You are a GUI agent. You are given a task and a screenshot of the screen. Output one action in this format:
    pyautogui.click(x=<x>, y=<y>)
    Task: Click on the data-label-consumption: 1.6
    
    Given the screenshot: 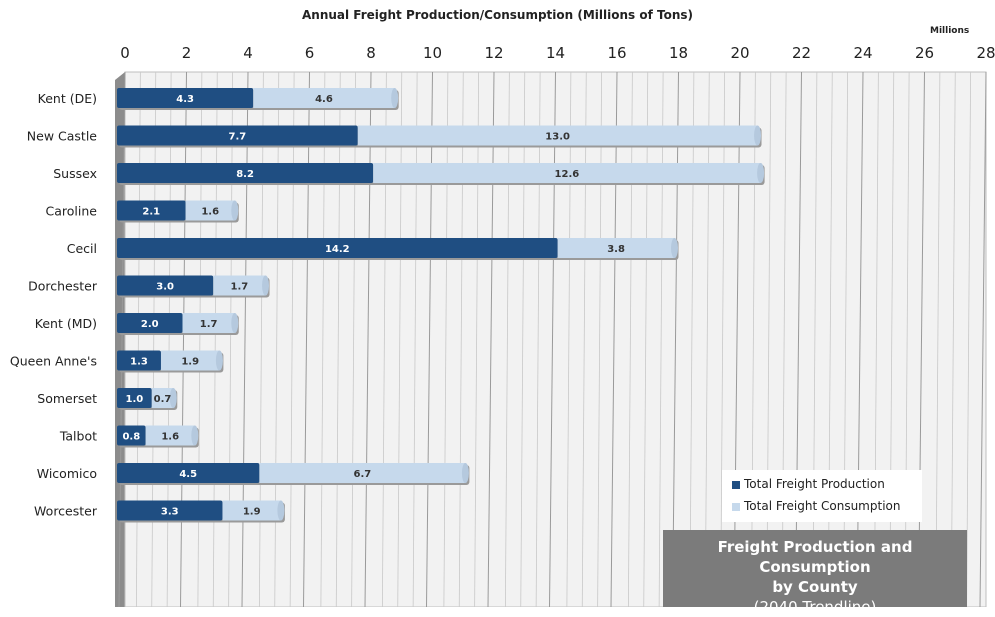 What is the action you would take?
    pyautogui.click(x=170, y=437)
    